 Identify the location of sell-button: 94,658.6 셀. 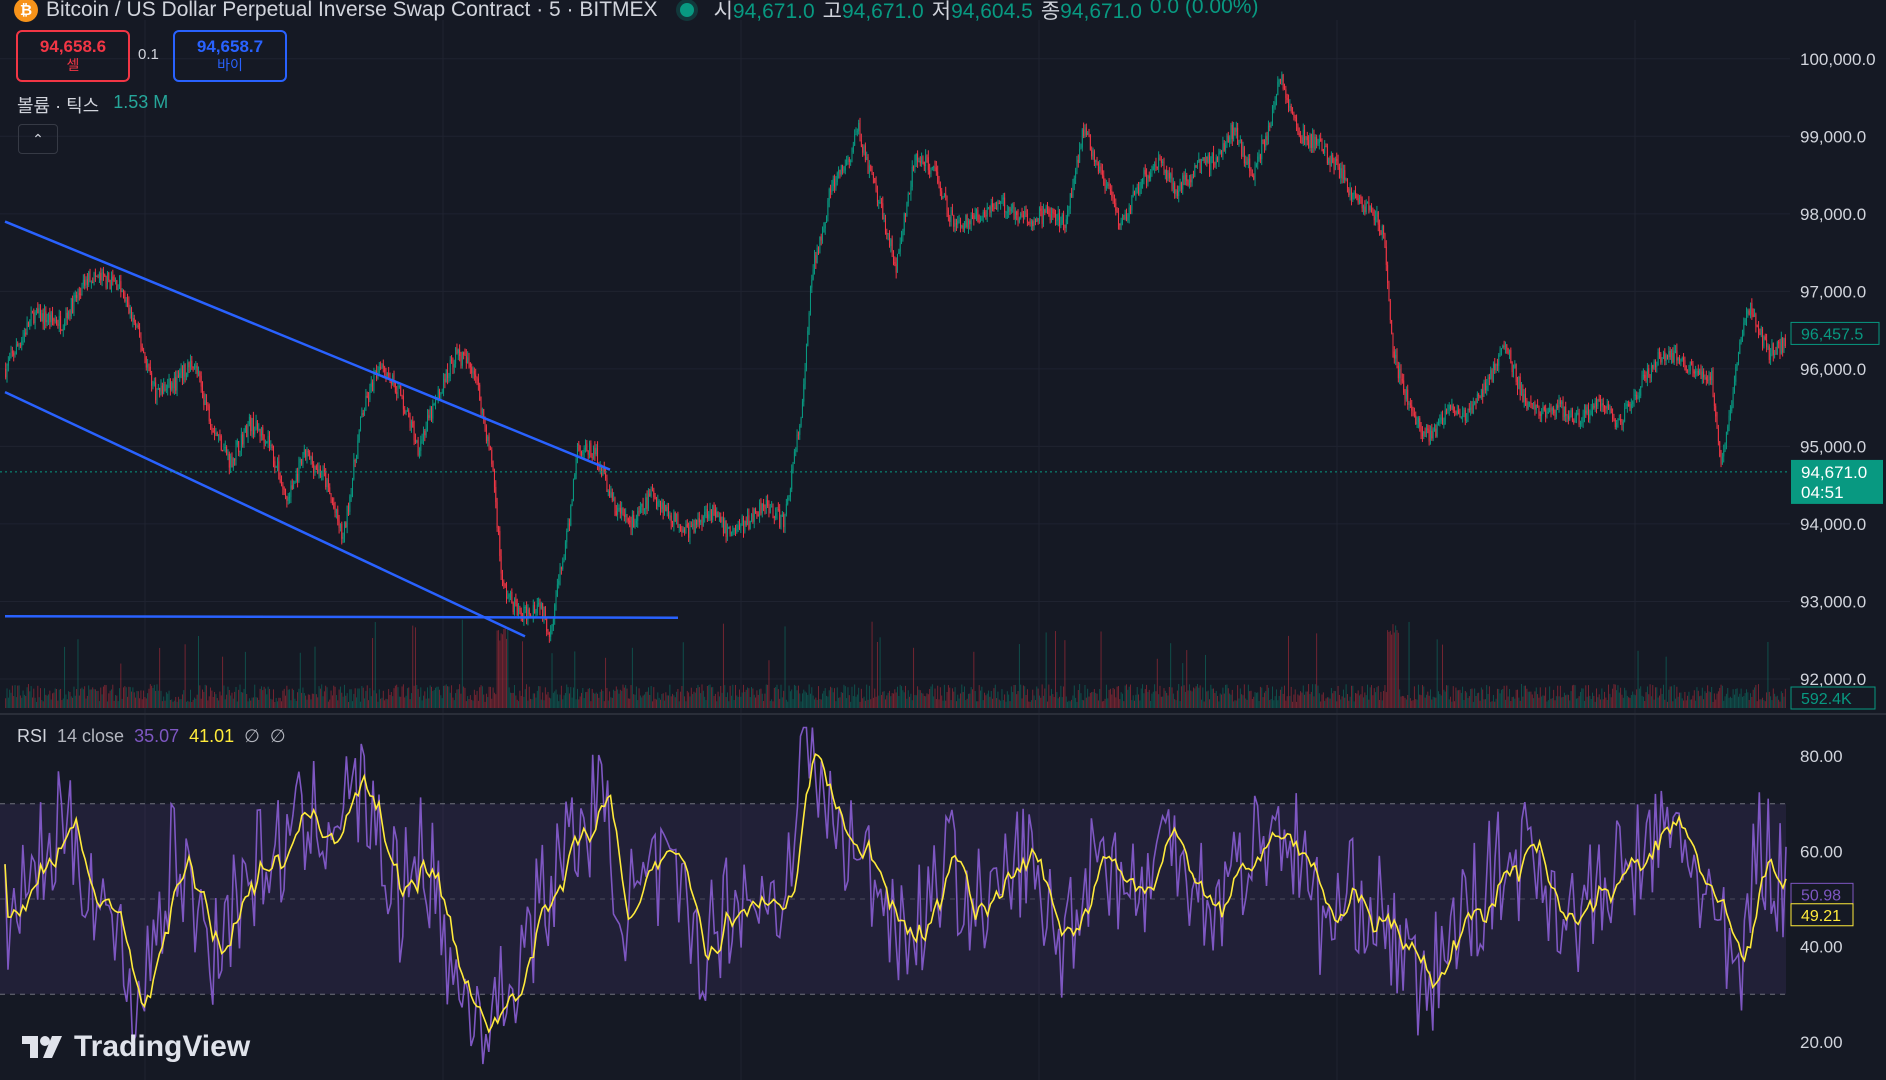
(73, 56).